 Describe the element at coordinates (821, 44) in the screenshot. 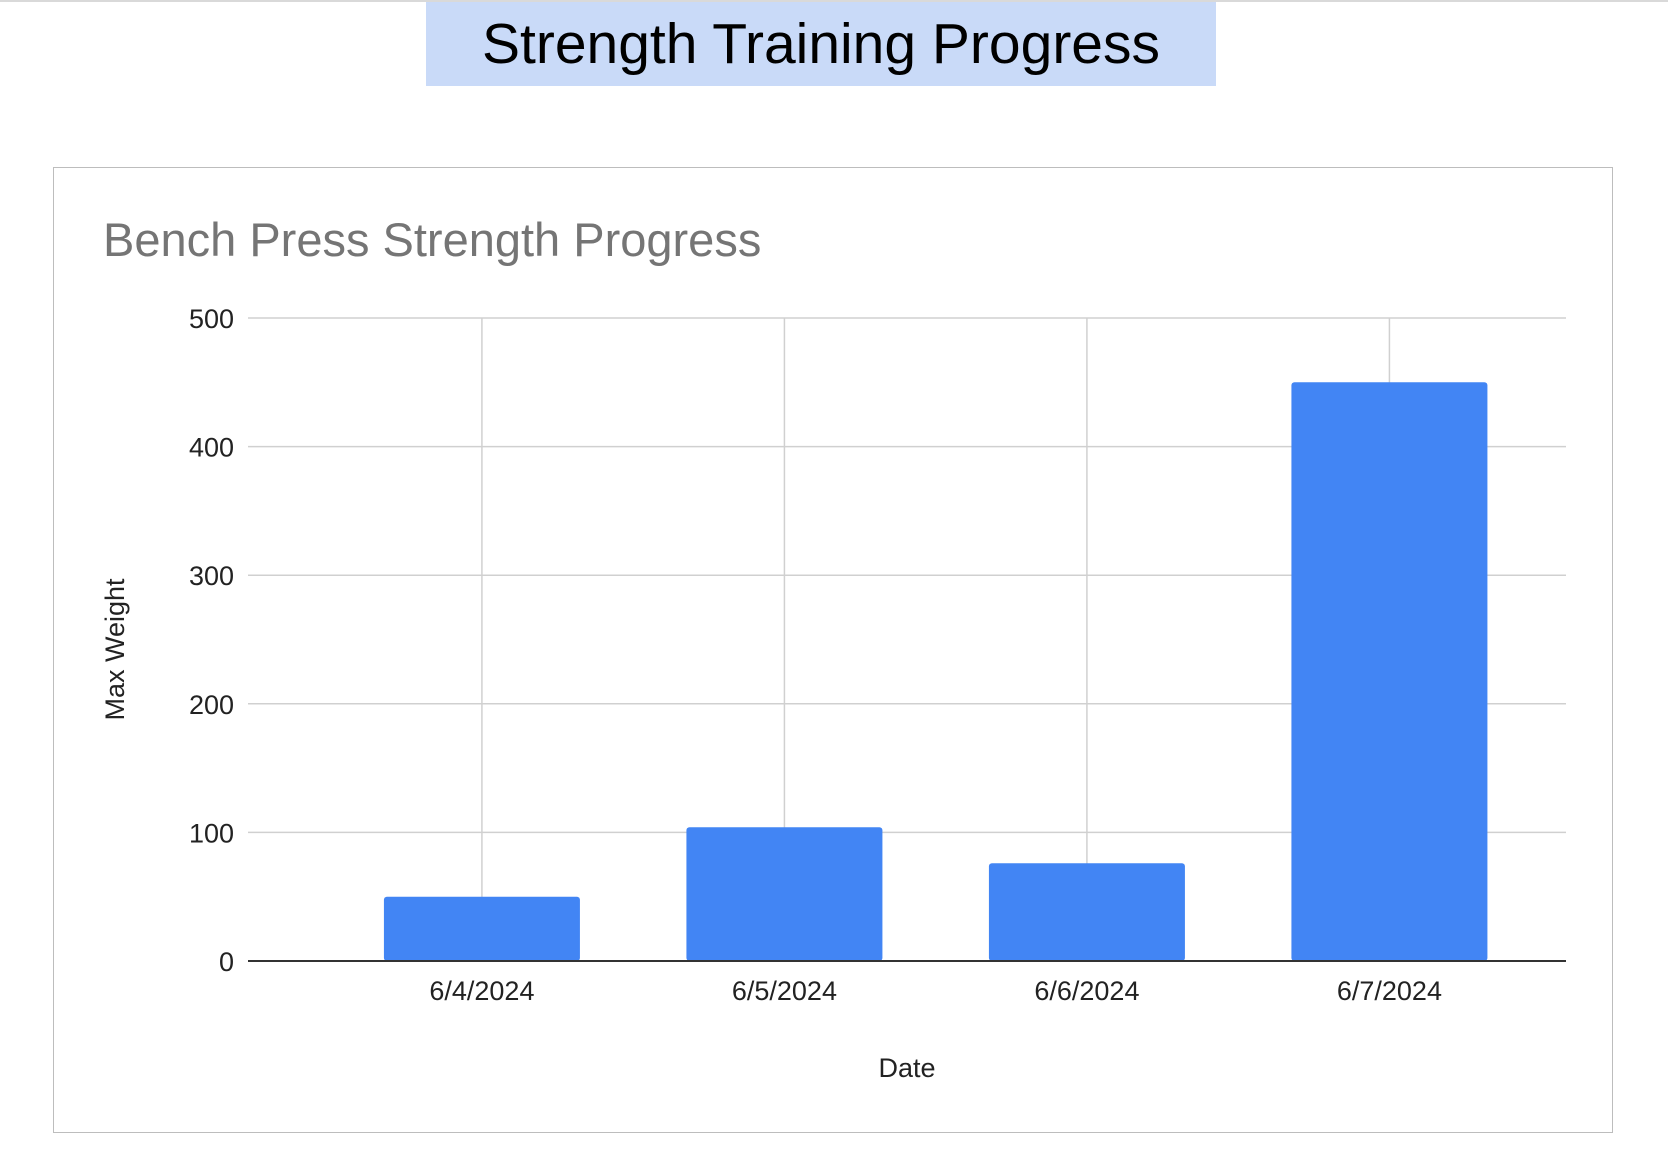

I see `slide-title: Strength Training Progress` at that location.